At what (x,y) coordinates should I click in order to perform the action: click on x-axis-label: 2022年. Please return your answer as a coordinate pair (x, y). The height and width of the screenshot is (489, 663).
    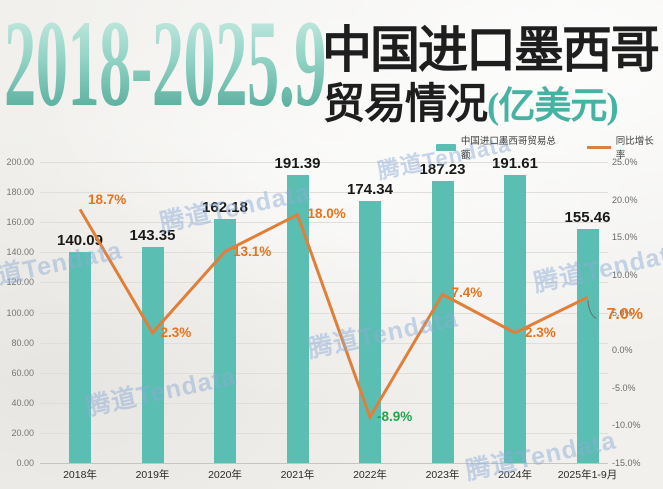
    Looking at the image, I should click on (370, 475).